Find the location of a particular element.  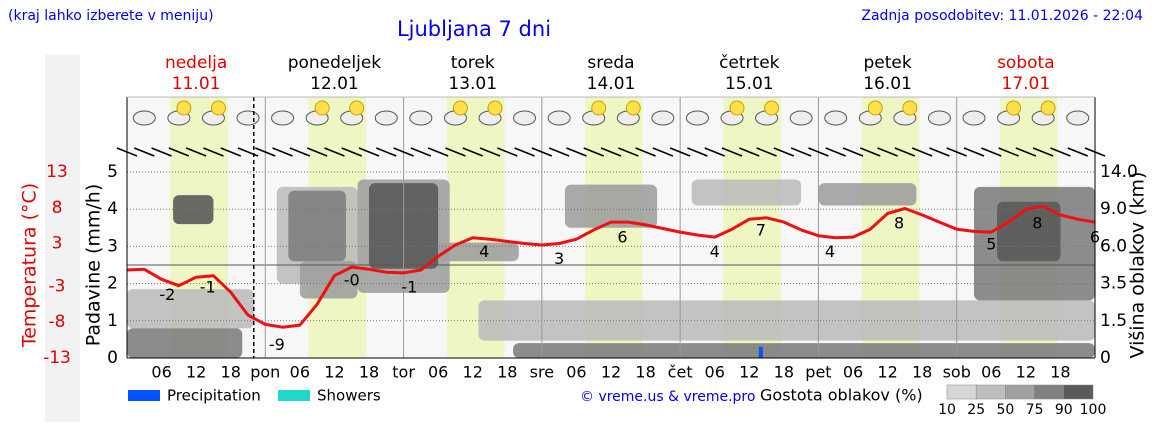

temperature-tick-label: -8 is located at coordinates (57, 322).